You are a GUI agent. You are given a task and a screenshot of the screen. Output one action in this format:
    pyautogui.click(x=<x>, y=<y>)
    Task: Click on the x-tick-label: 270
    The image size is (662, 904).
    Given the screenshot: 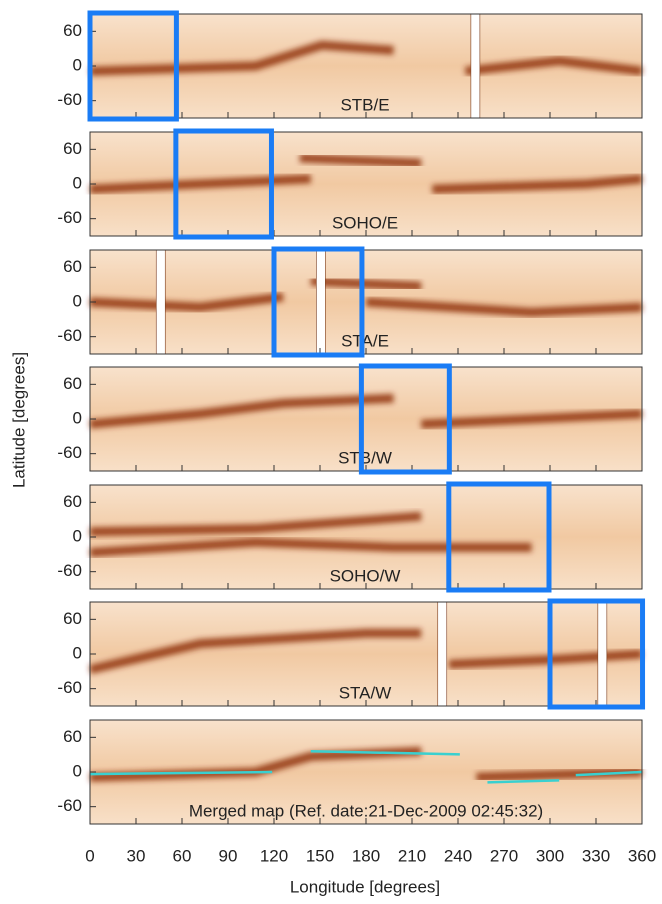 What is the action you would take?
    pyautogui.click(x=504, y=855)
    